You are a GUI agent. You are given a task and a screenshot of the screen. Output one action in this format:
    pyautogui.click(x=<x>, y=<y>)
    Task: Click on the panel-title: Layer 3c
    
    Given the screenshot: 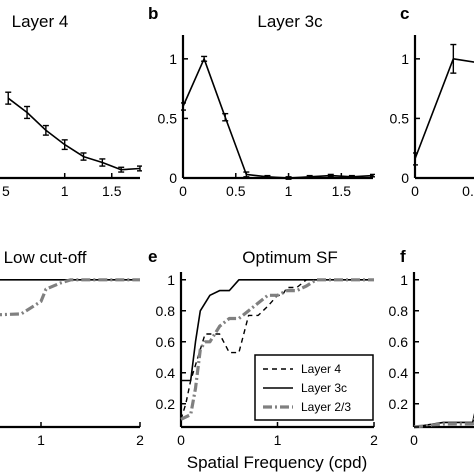 What is the action you would take?
    pyautogui.click(x=290, y=21)
    